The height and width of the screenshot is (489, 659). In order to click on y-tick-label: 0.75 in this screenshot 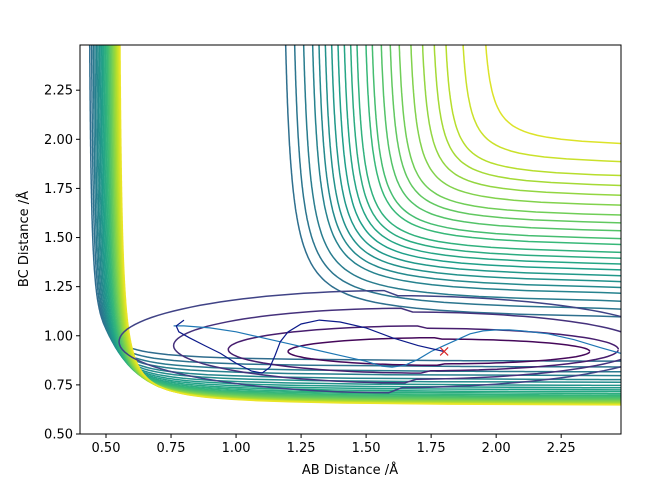, I will do `click(58, 385)`.